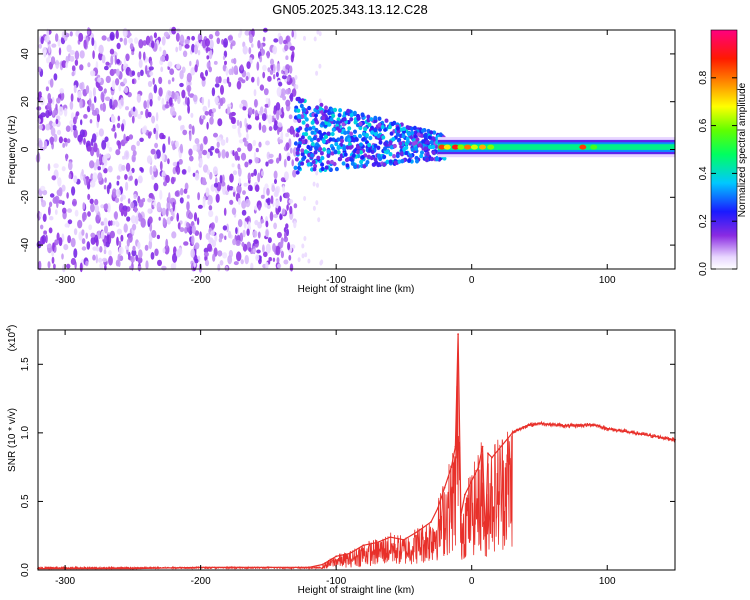 The height and width of the screenshot is (600, 750). I want to click on colorbar-ticks: 0.0 0.2 0.4 0.6 0.8, so click(717, 173).